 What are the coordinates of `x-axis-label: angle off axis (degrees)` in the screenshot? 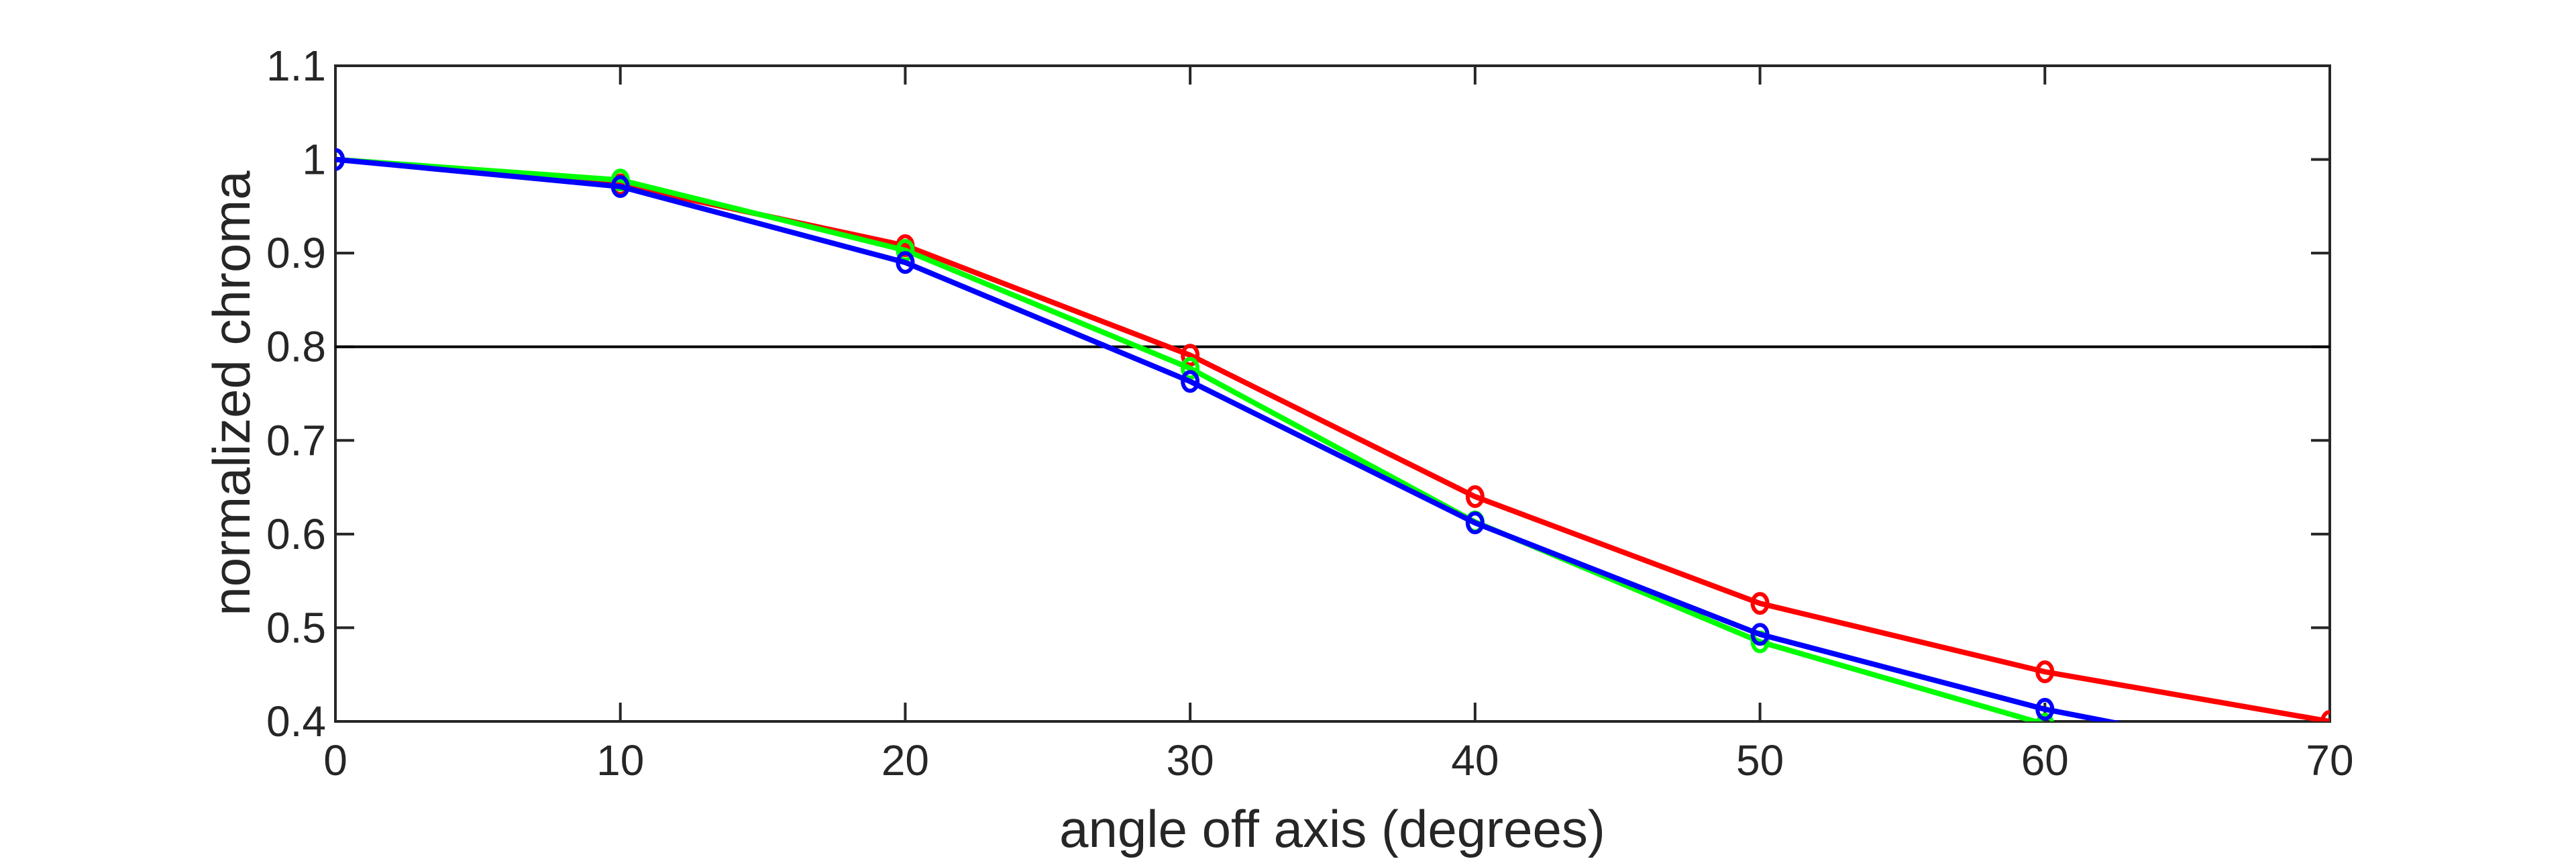 It's located at (1332, 828).